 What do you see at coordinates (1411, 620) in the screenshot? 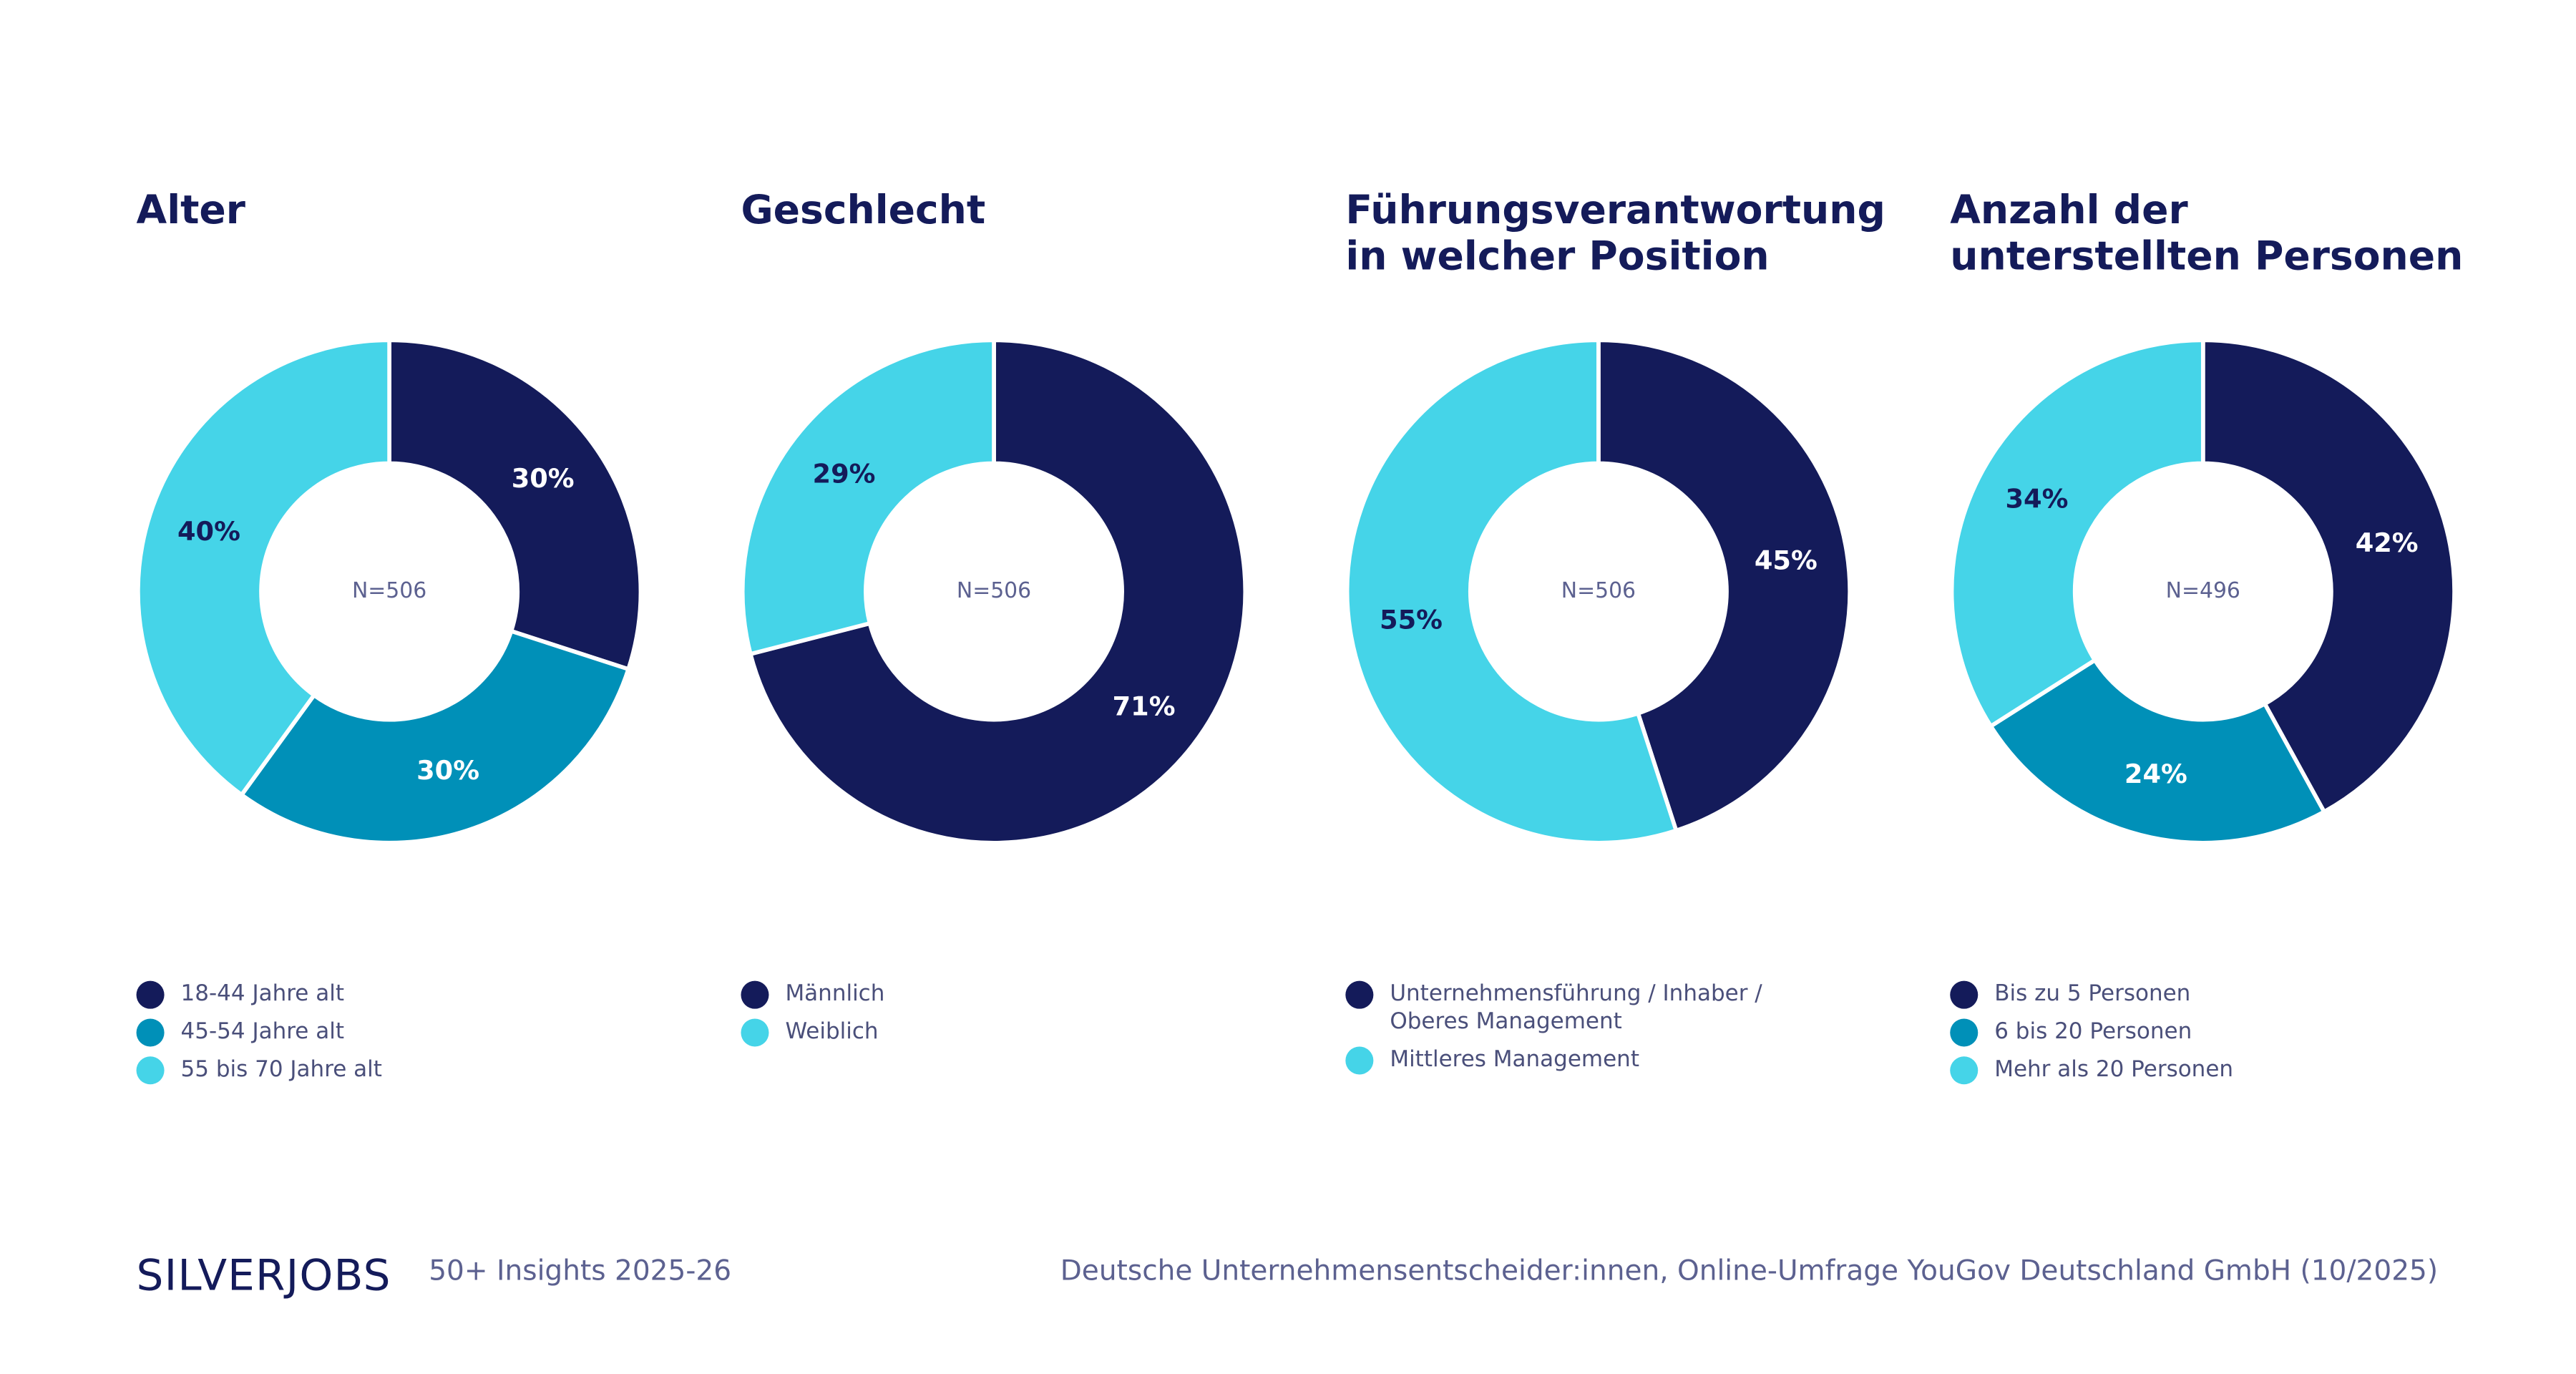
I see `value-label: 55%` at bounding box center [1411, 620].